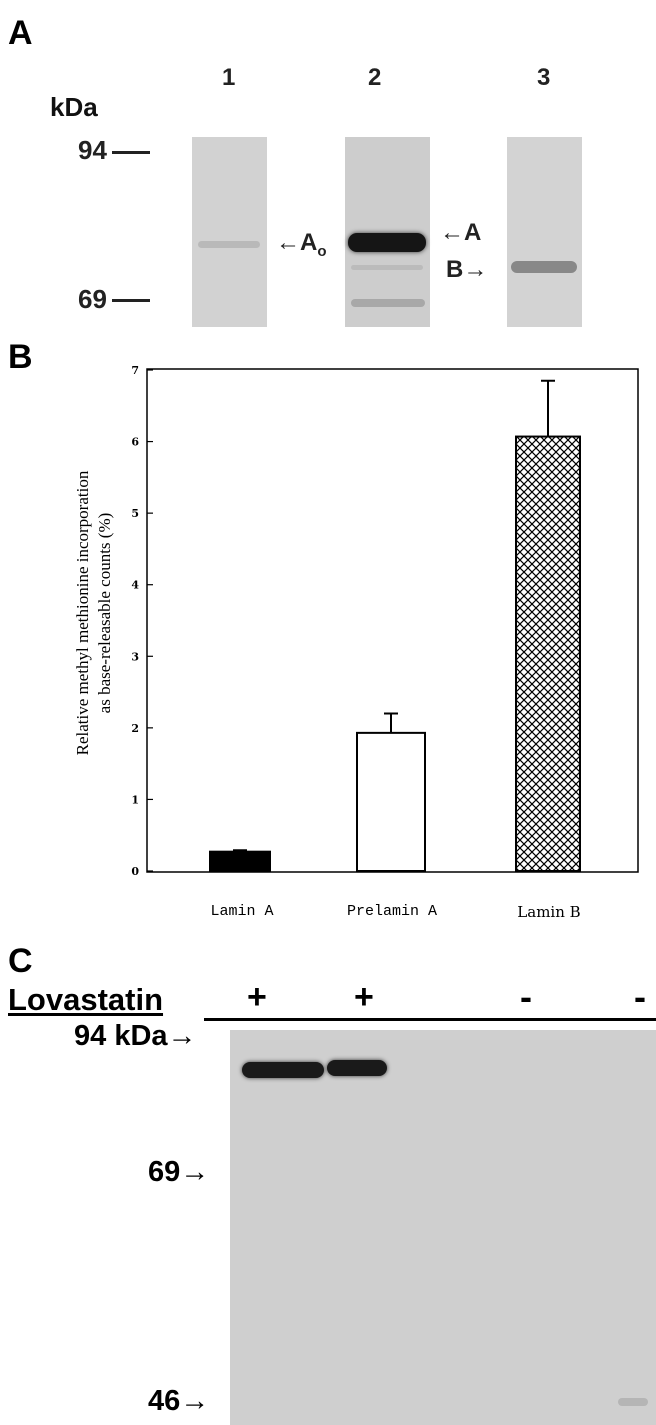 The height and width of the screenshot is (1425, 656). What do you see at coordinates (430, 1019) in the screenshot?
I see `lovastatin-rule` at bounding box center [430, 1019].